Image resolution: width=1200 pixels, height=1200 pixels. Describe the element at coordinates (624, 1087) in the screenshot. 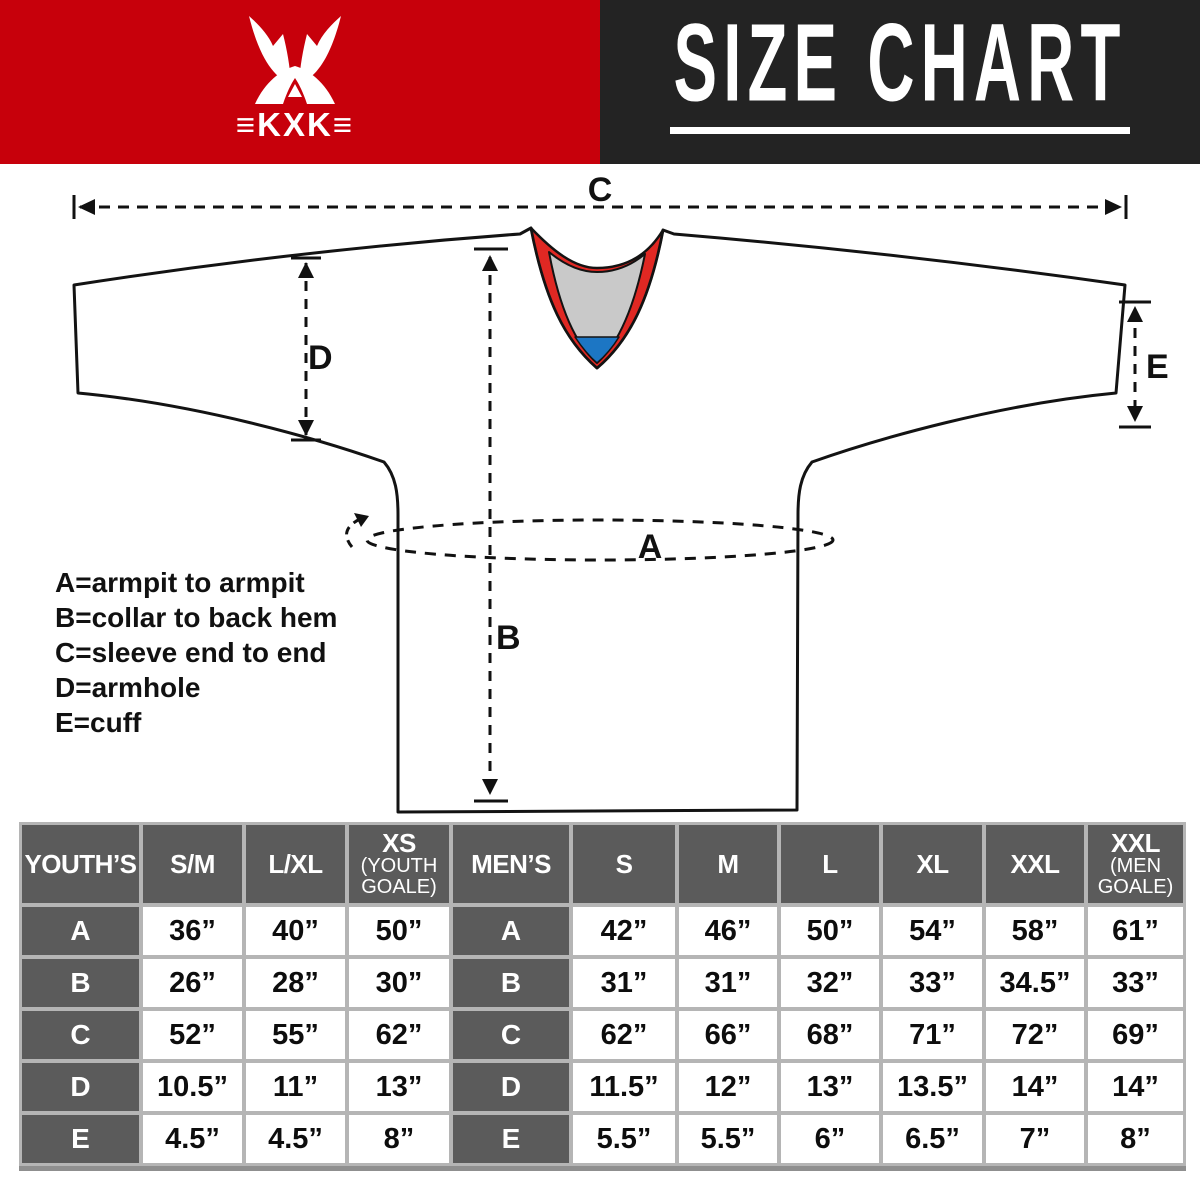

I see `value-cell: 11.5”` at that location.